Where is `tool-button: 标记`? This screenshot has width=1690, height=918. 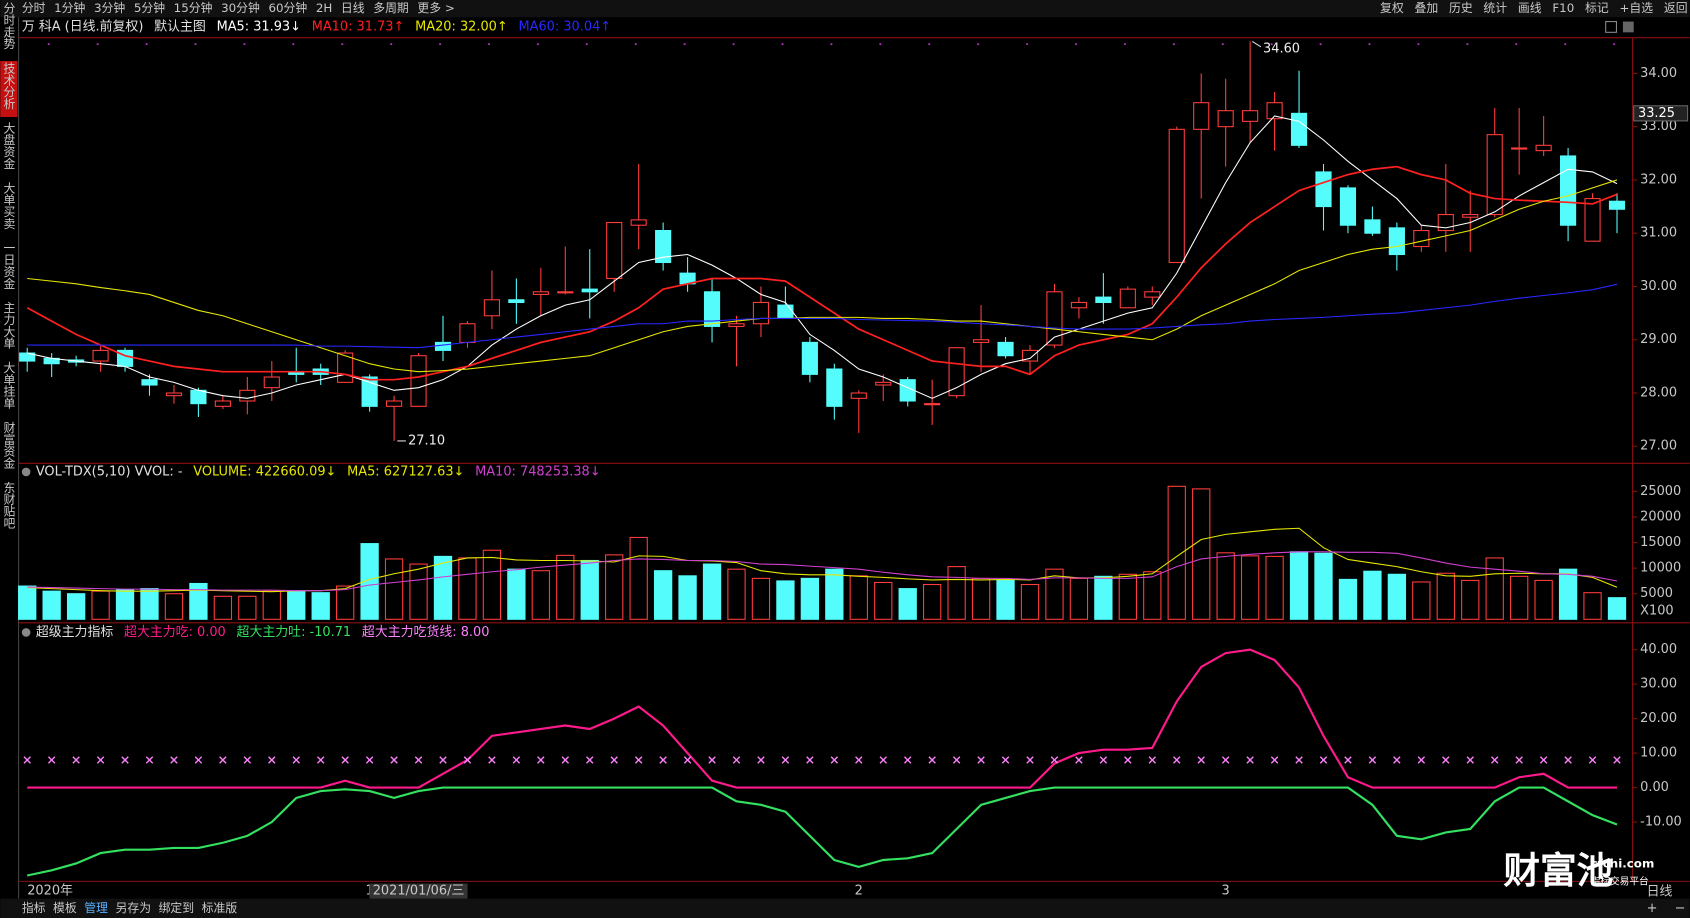 tool-button: 标记 is located at coordinates (1597, 8).